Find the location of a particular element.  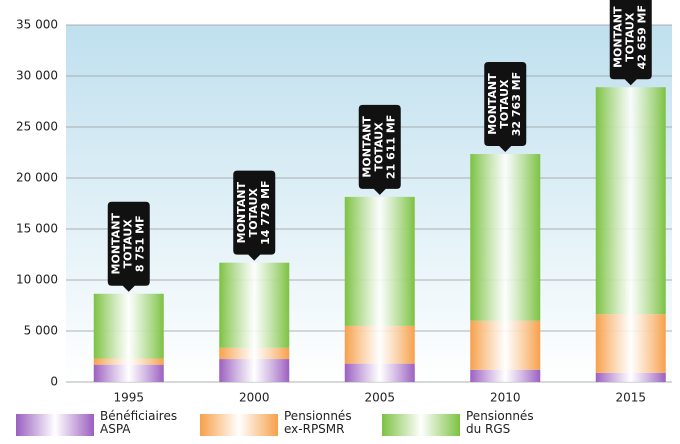

y-tick-label: 25 000 is located at coordinates (37, 127).